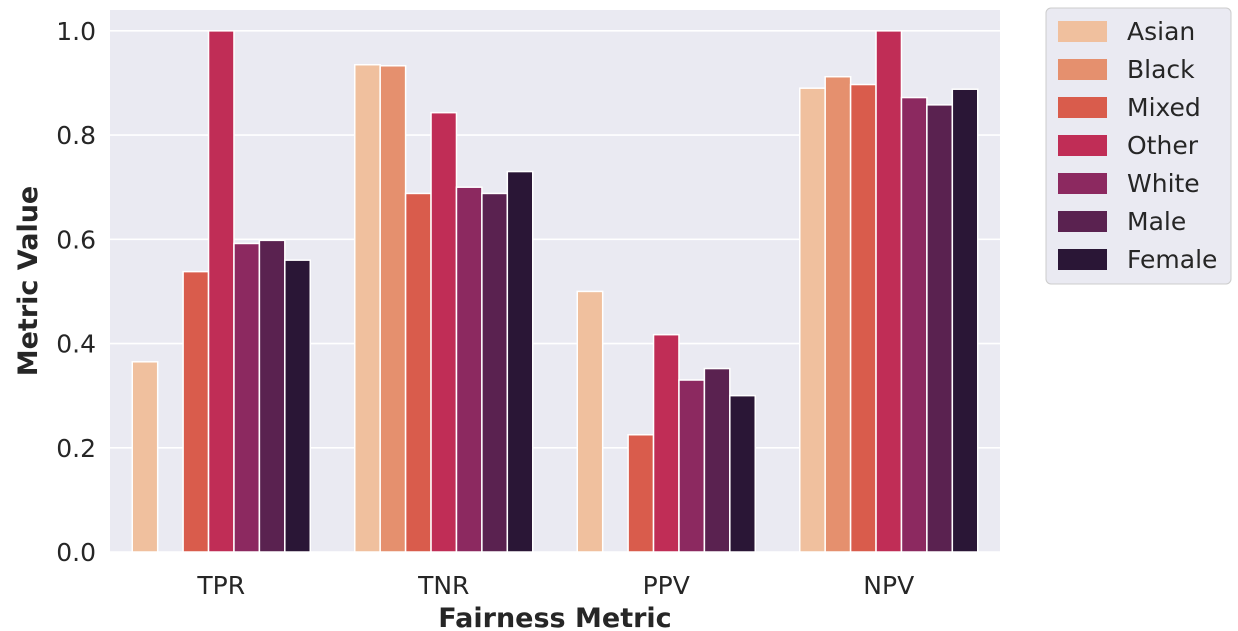 Image resolution: width=1238 pixels, height=631 pixels. What do you see at coordinates (28, 281) in the screenshot?
I see `y-axis-title: Metric Value` at bounding box center [28, 281].